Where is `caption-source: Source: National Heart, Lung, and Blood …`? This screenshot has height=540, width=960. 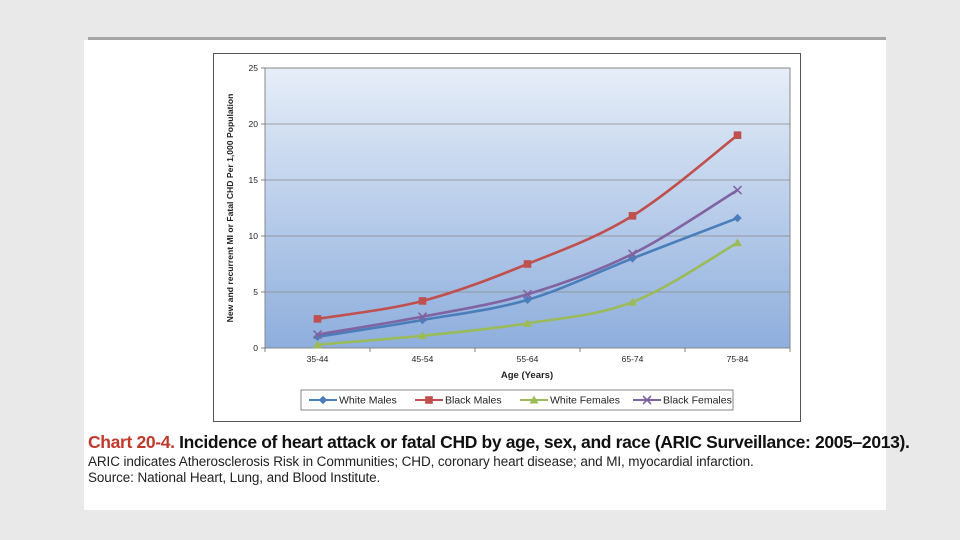
caption-source: Source: National Heart, Lung, and Blood … is located at coordinates (234, 477).